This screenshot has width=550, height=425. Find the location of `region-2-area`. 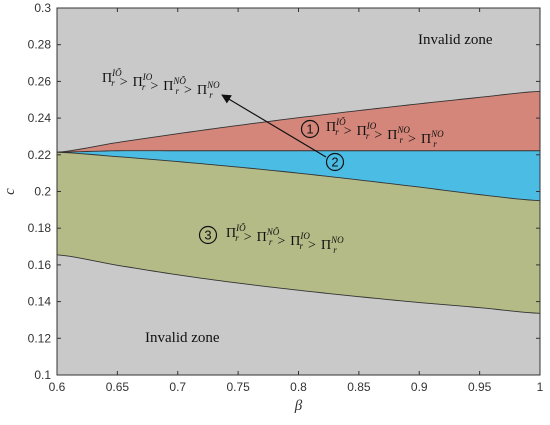

region-2-area is located at coordinates (298, 175).